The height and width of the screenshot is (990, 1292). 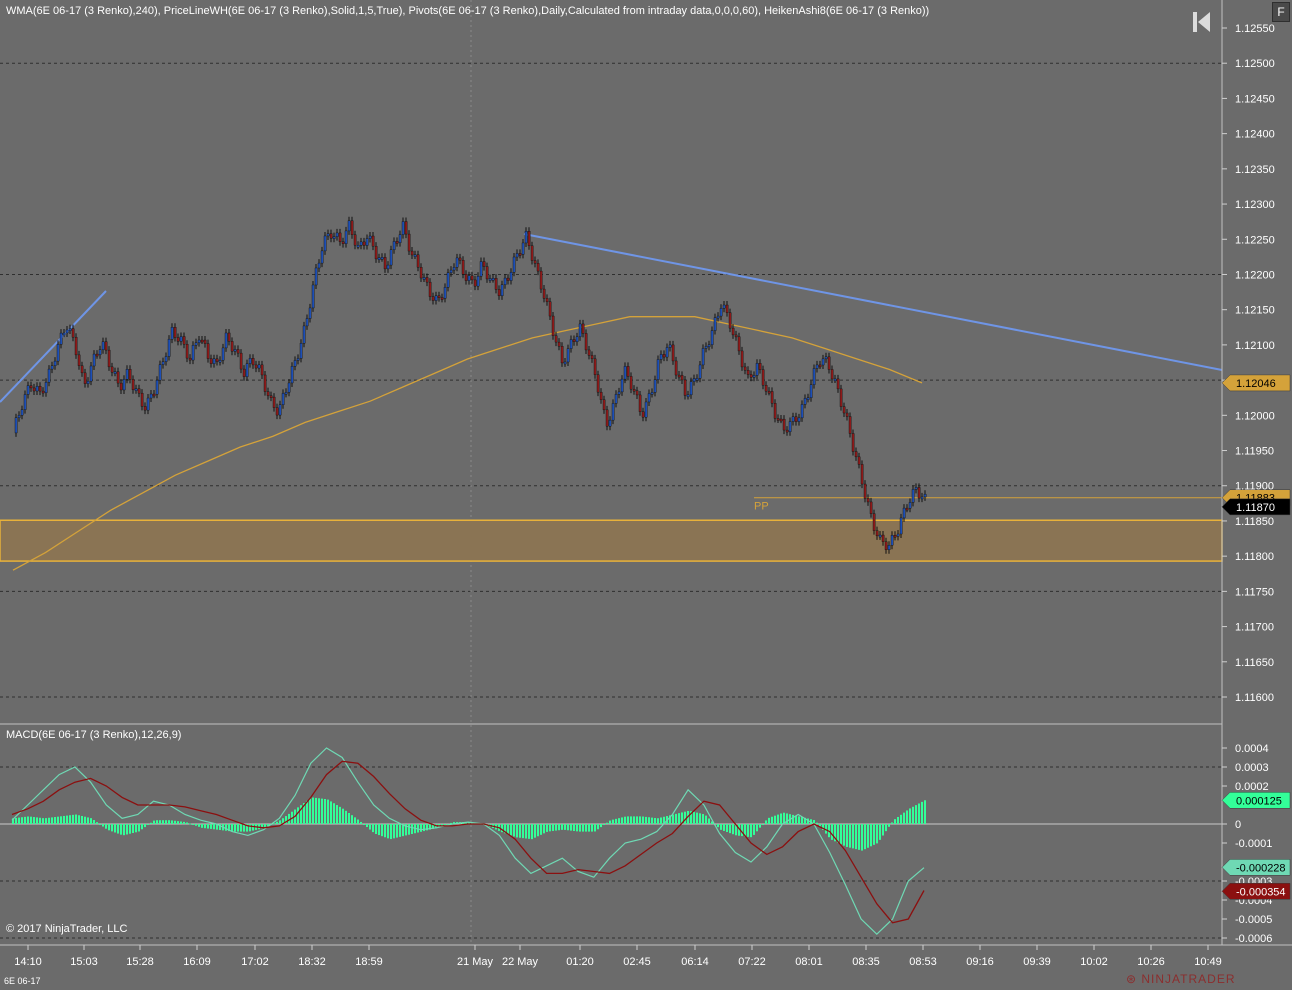 I want to click on price-tick-label: 1.12250, so click(x=1255, y=240).